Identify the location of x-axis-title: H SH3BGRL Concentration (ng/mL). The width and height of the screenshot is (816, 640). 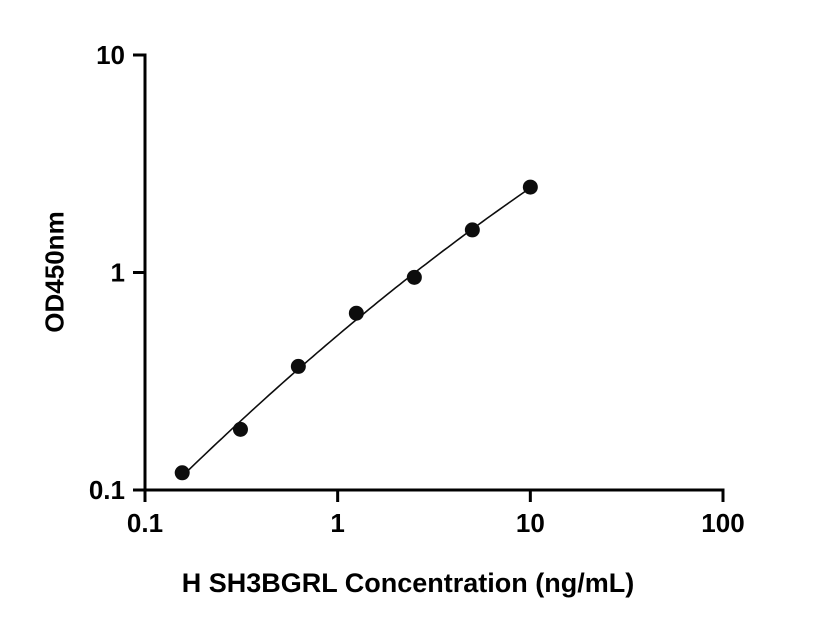
(408, 583).